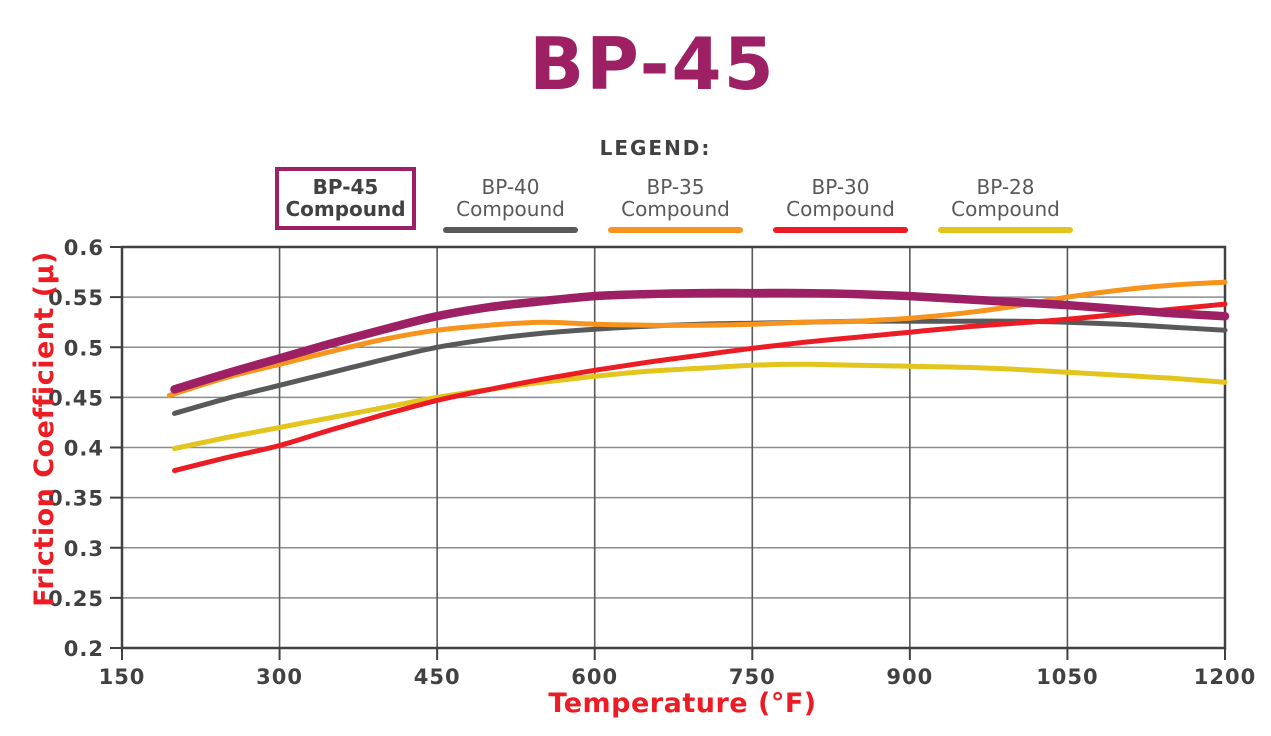 This screenshot has width=1271, height=736. I want to click on y-tick-label: 0.5, so click(84, 348).